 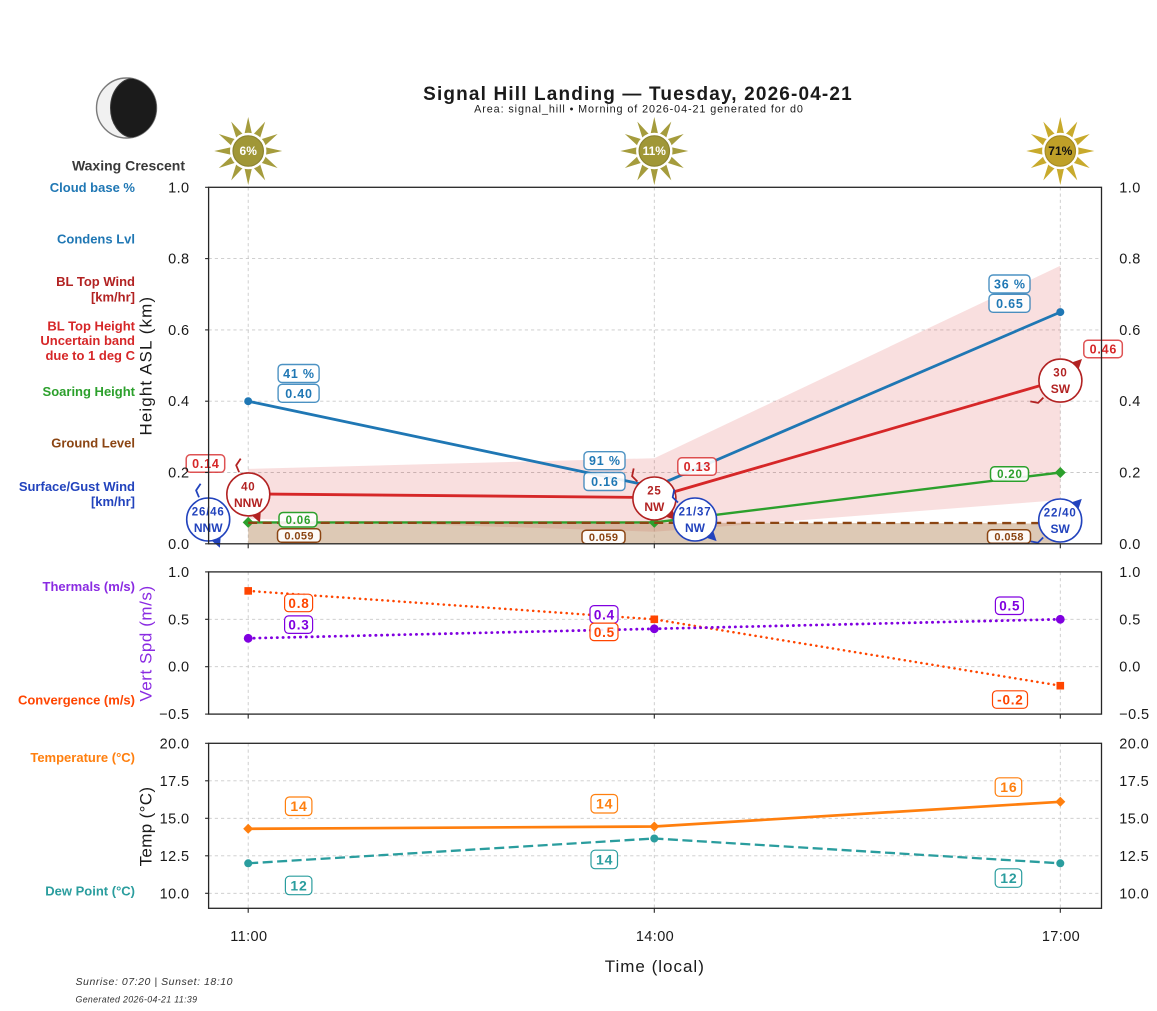 I want to click on svg-text: due to 1 deg C, so click(x=90, y=355).